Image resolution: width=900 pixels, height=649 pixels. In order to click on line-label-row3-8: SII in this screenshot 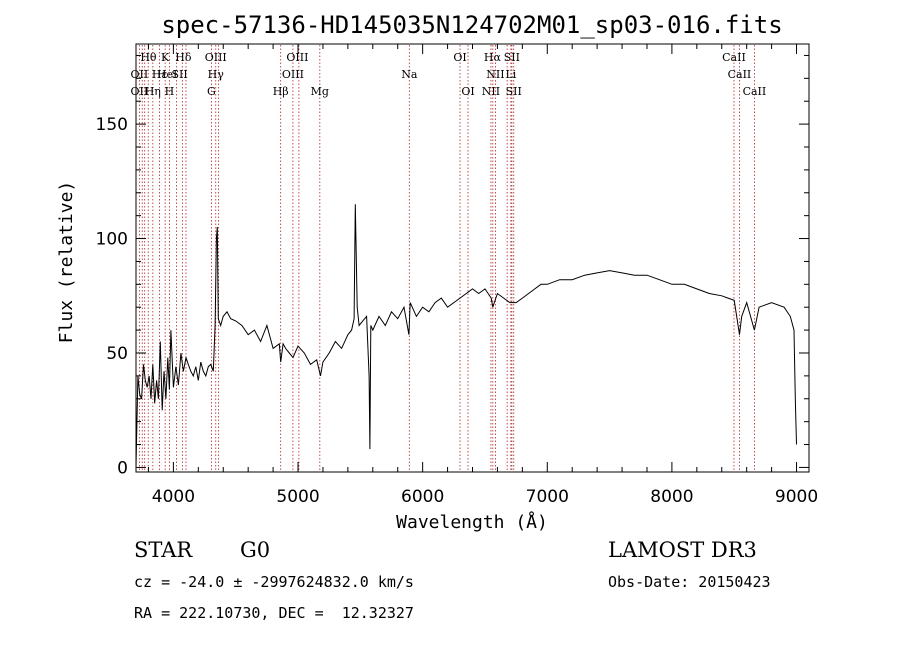, I will do `click(514, 91)`.